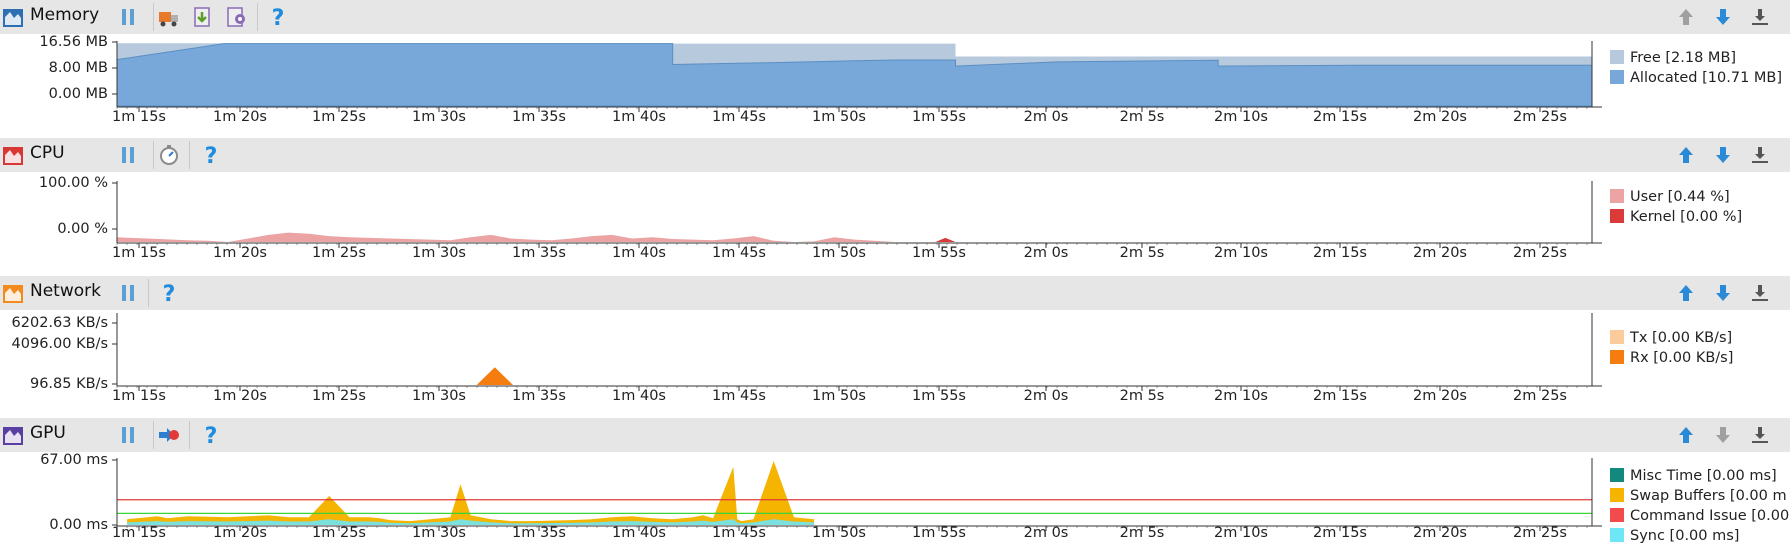 The image size is (1790, 555). I want to click on memory-heap-dump-icon, so click(203, 17).